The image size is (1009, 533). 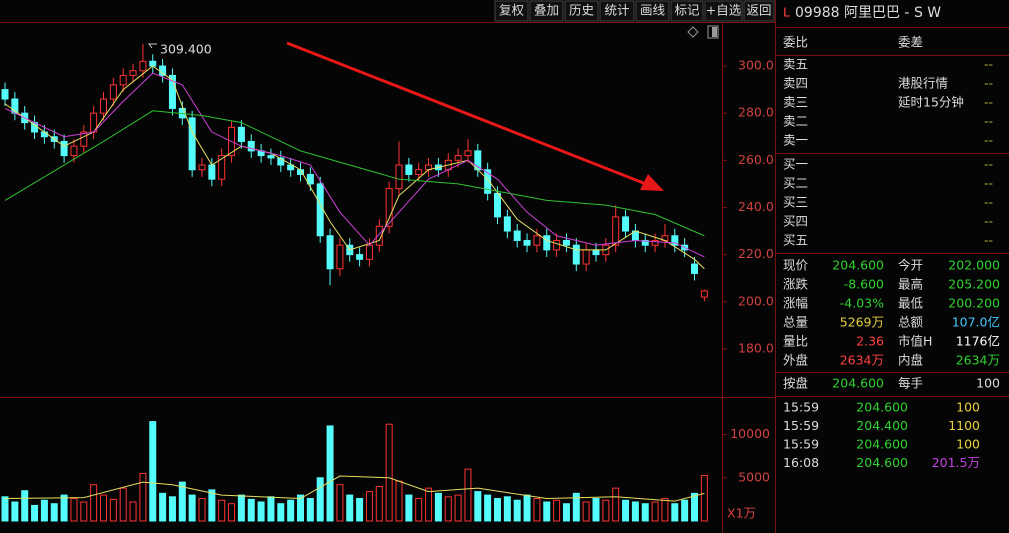 What do you see at coordinates (801, 425) in the screenshot?
I see `trade-time: 15:59` at bounding box center [801, 425].